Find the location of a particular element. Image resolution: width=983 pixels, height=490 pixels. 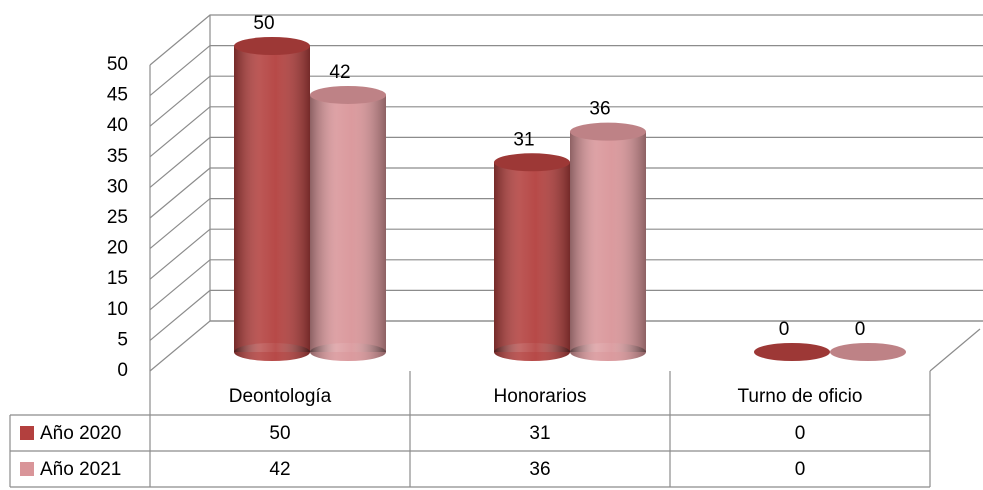

legend-label: Año 2021 is located at coordinates (80, 469).